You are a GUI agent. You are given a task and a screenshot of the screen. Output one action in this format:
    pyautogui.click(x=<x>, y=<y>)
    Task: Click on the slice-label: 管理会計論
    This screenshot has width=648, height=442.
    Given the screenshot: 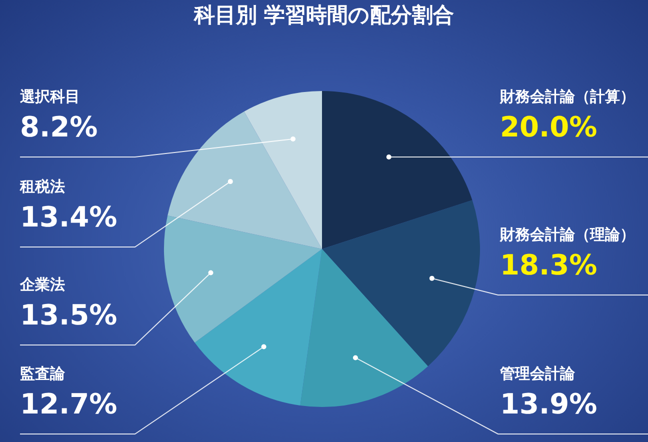 What is the action you would take?
    pyautogui.click(x=537, y=373)
    